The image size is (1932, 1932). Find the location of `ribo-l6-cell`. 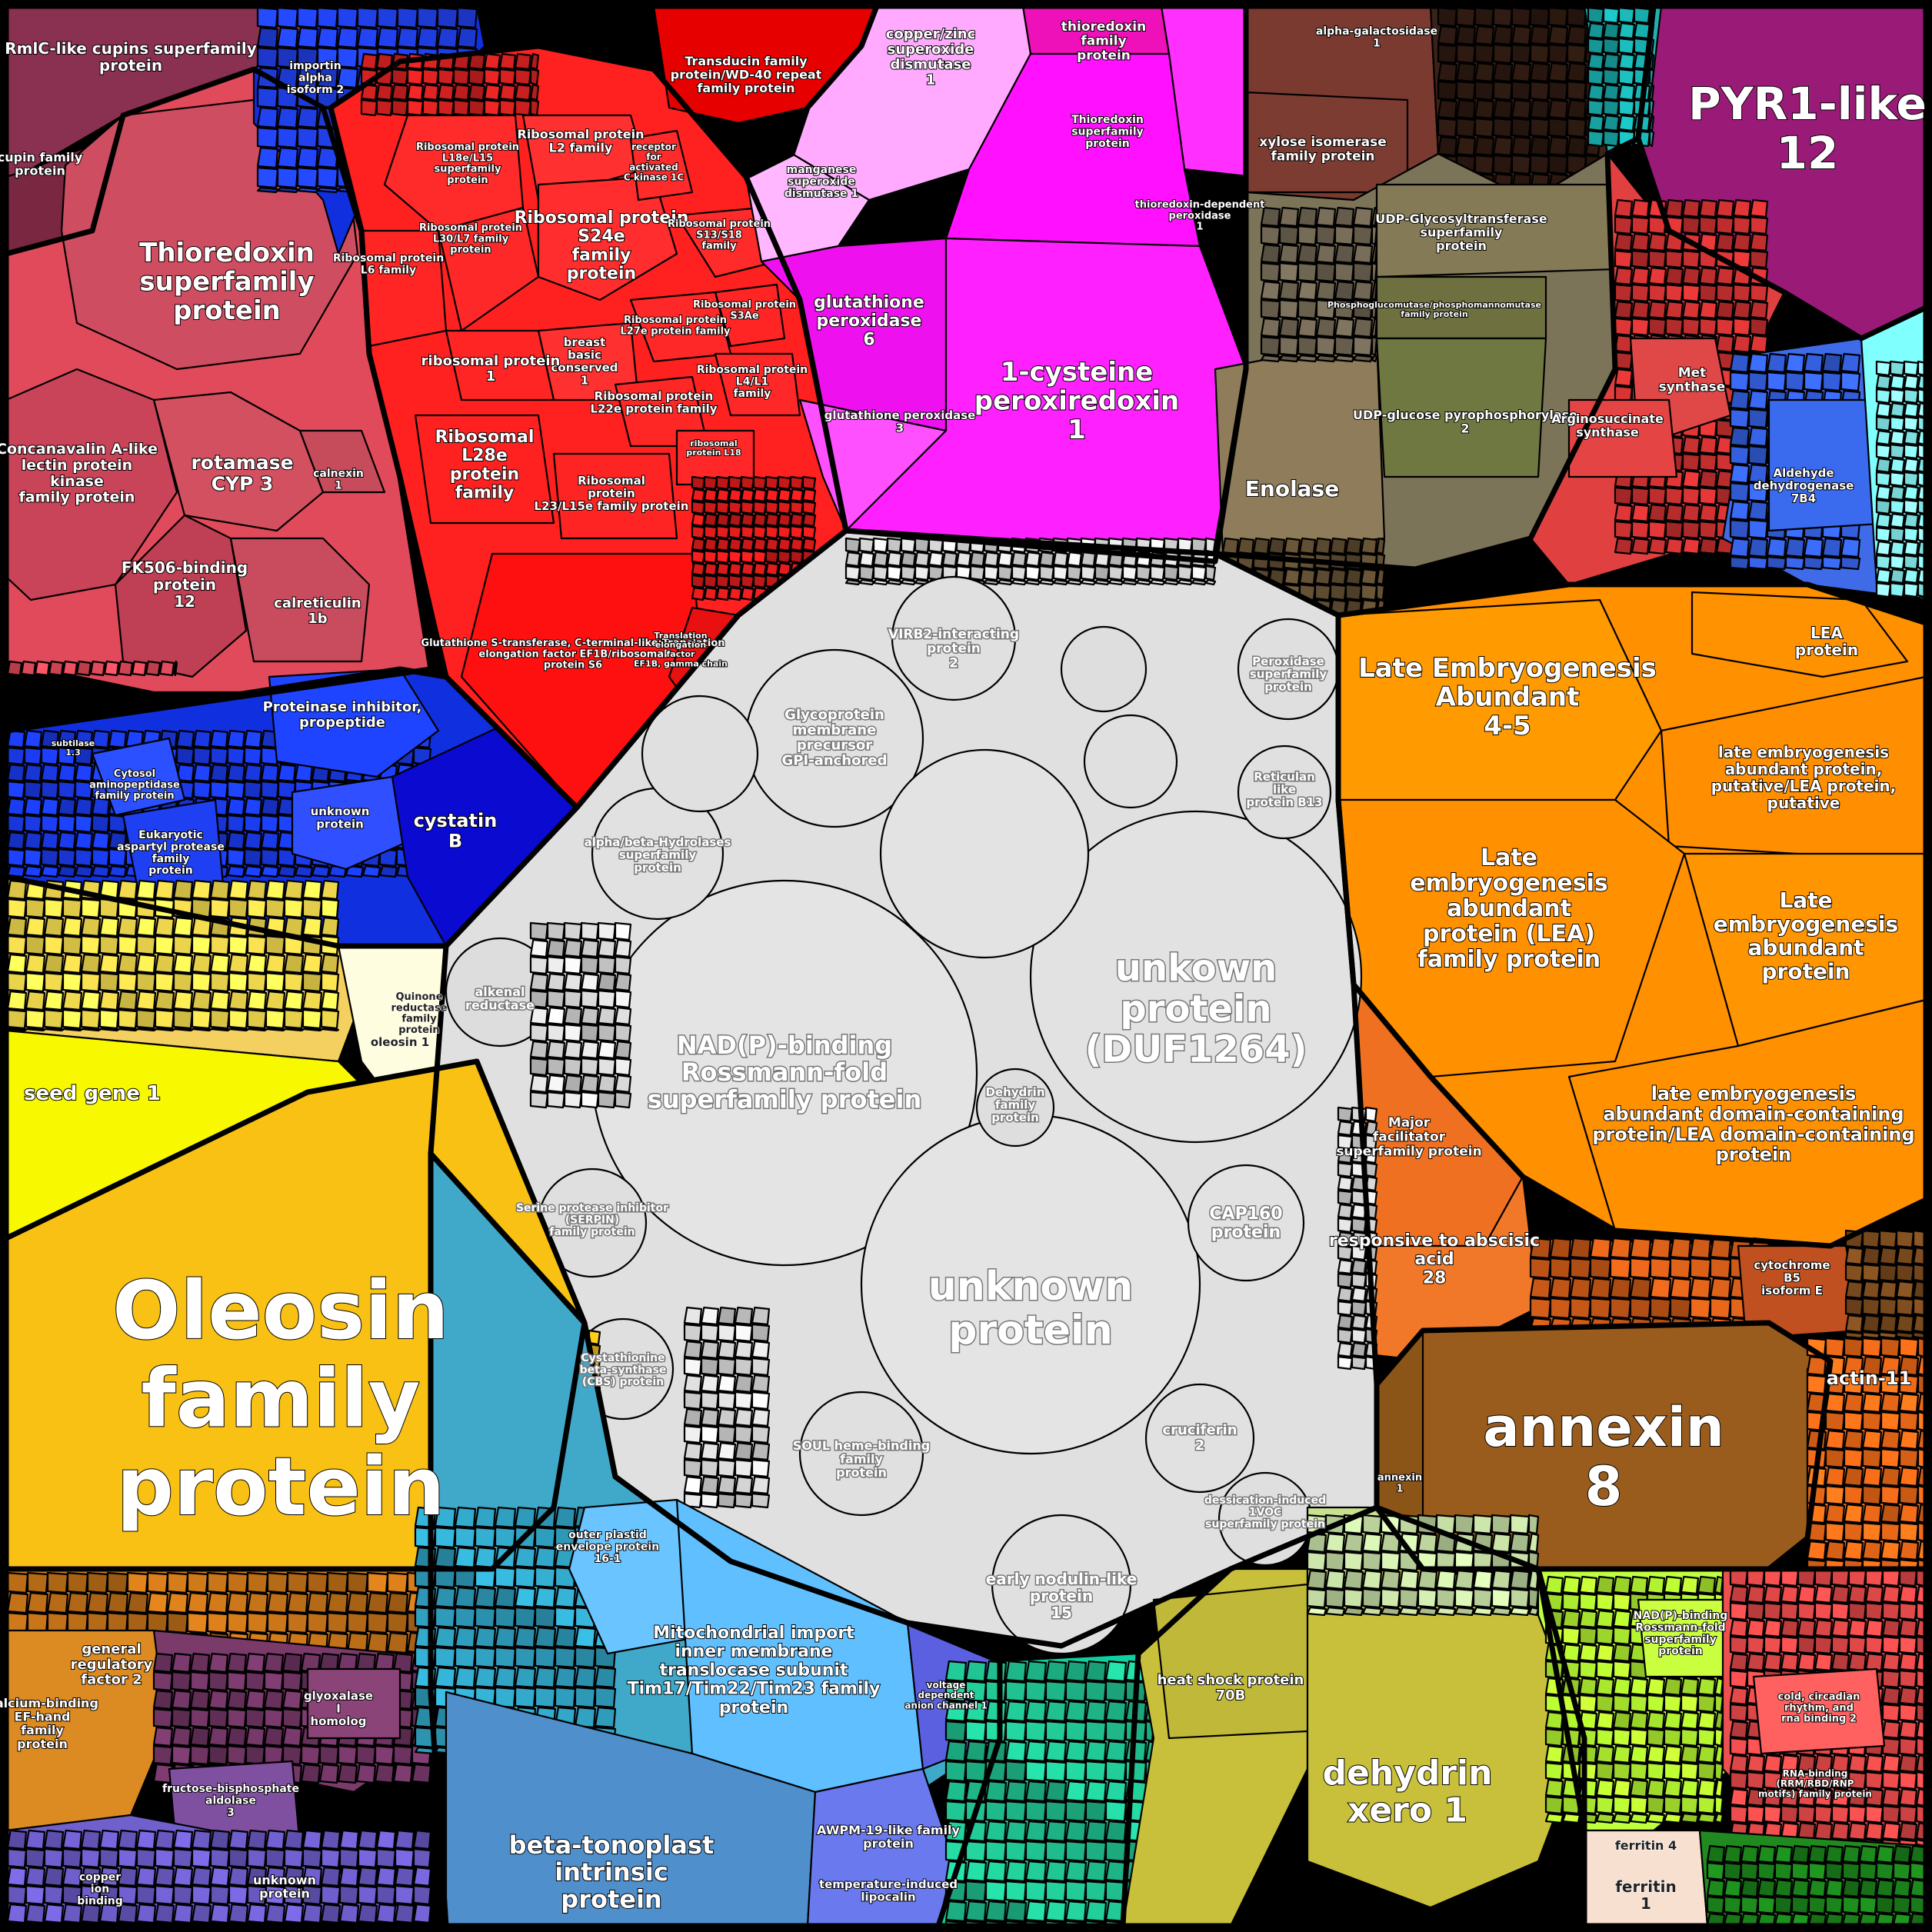

ribo-l6-cell is located at coordinates (404, 288).